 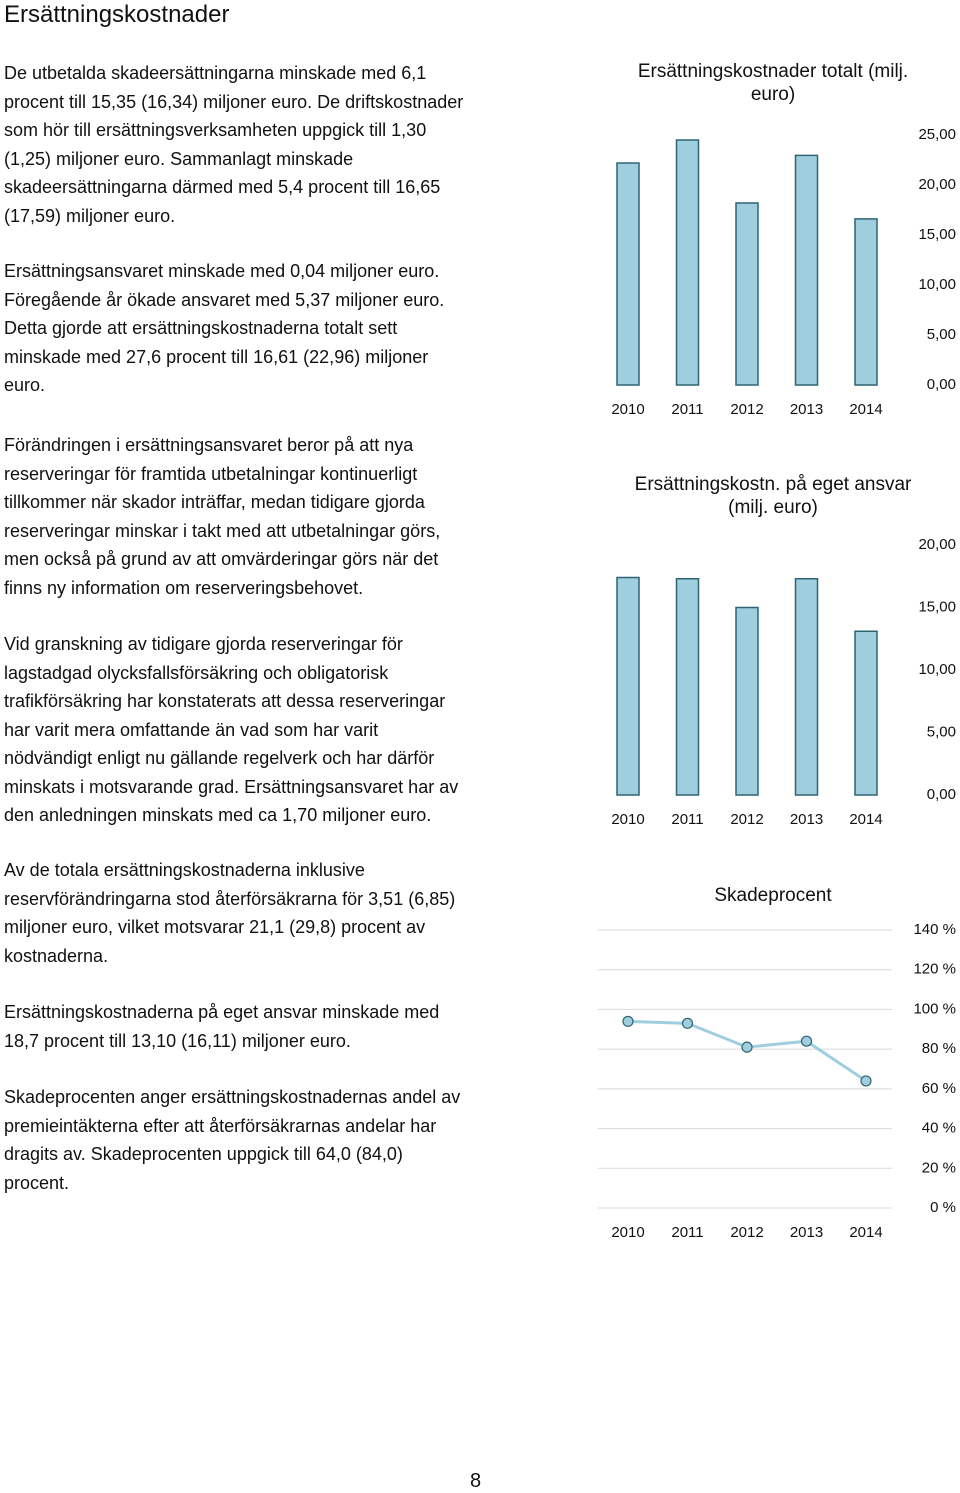 I want to click on chart-title: Ersättningskostnader totalt (milj. euro), so click(x=773, y=83).